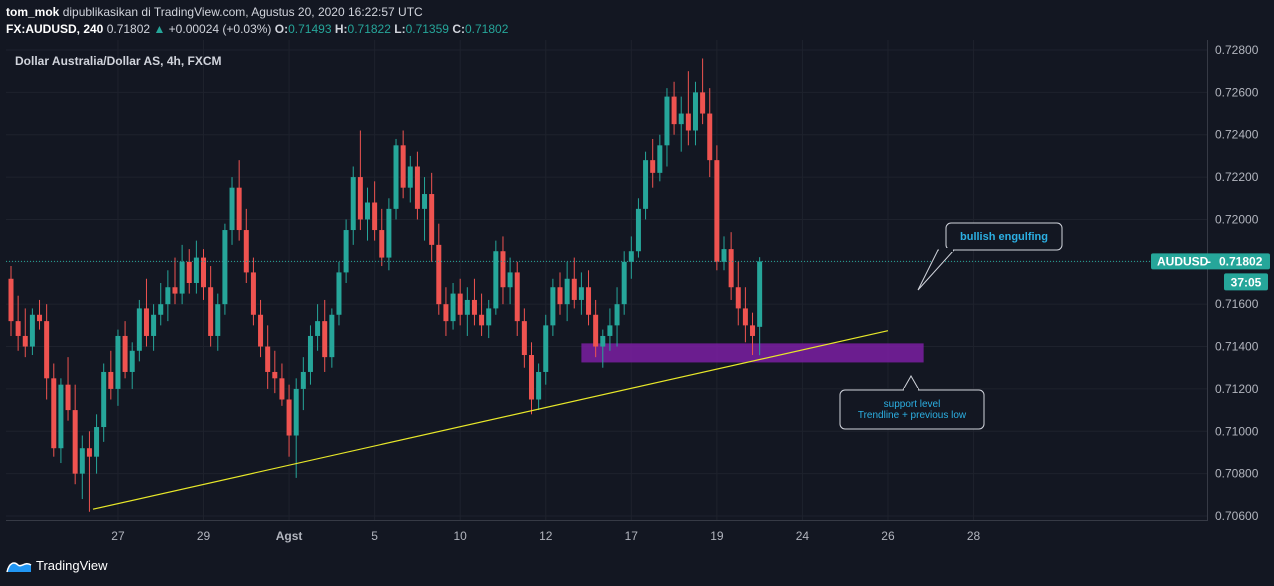 Image resolution: width=1274 pixels, height=586 pixels. Describe the element at coordinates (33, 12) in the screenshot. I see `author-name: tom_mok` at that location.